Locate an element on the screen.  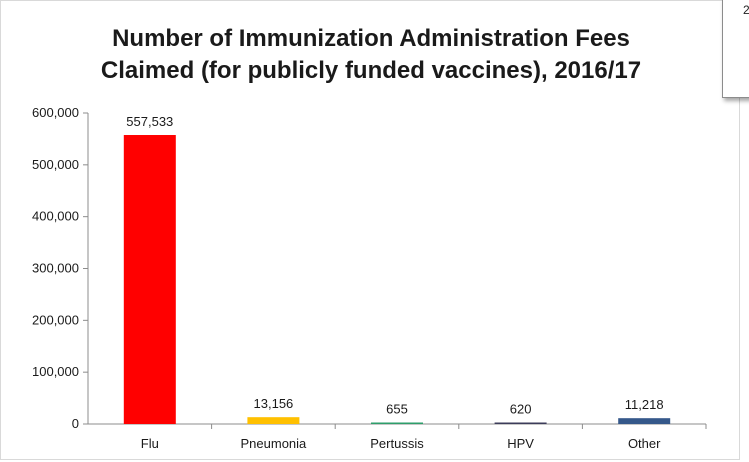
x-tick-label-other: Other is located at coordinates (644, 443).